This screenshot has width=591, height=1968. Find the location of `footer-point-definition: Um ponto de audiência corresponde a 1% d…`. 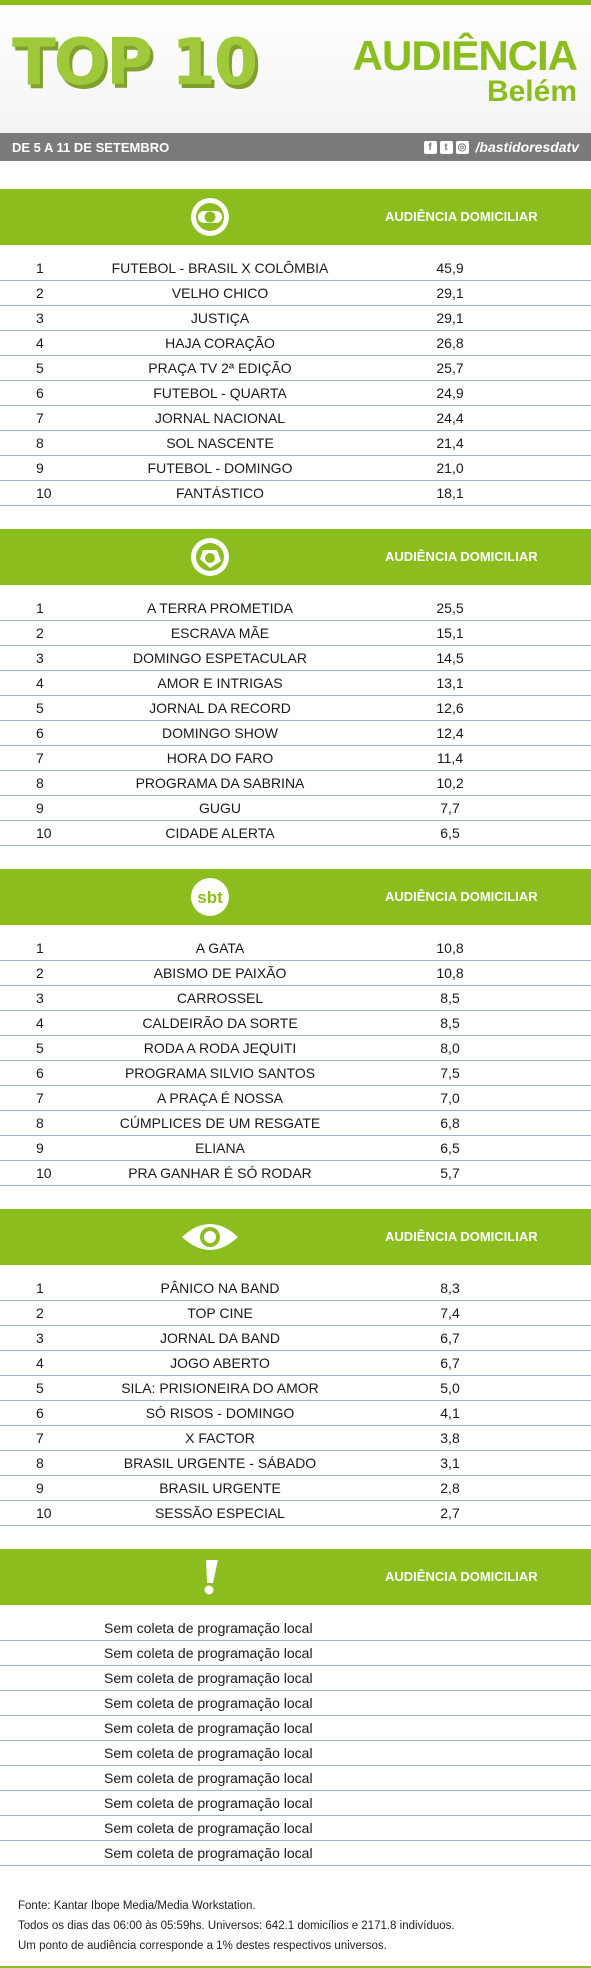

footer-point-definition: Um ponto de audiência corresponde a 1% d… is located at coordinates (202, 1946).